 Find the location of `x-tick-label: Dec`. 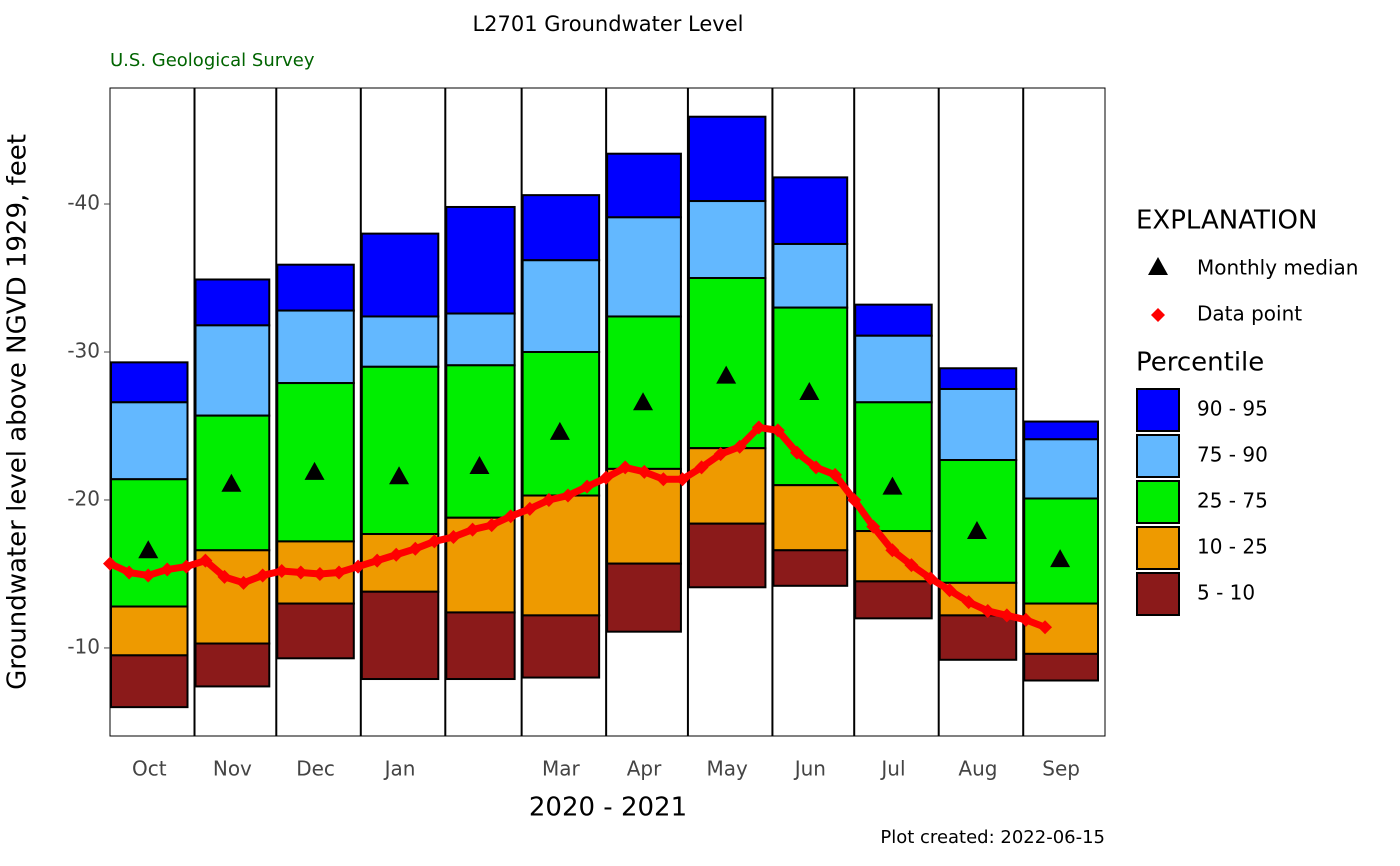

x-tick-label: Dec is located at coordinates (315, 769).